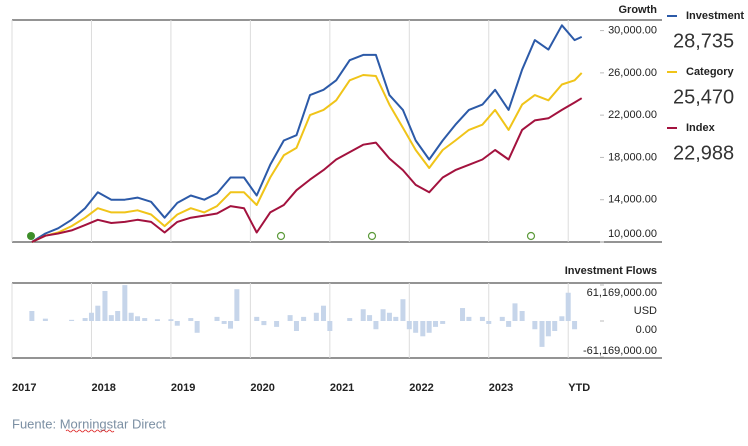 The width and height of the screenshot is (748, 446). Describe the element at coordinates (646, 330) in the screenshot. I see `y-tick-label: 0.00` at that location.